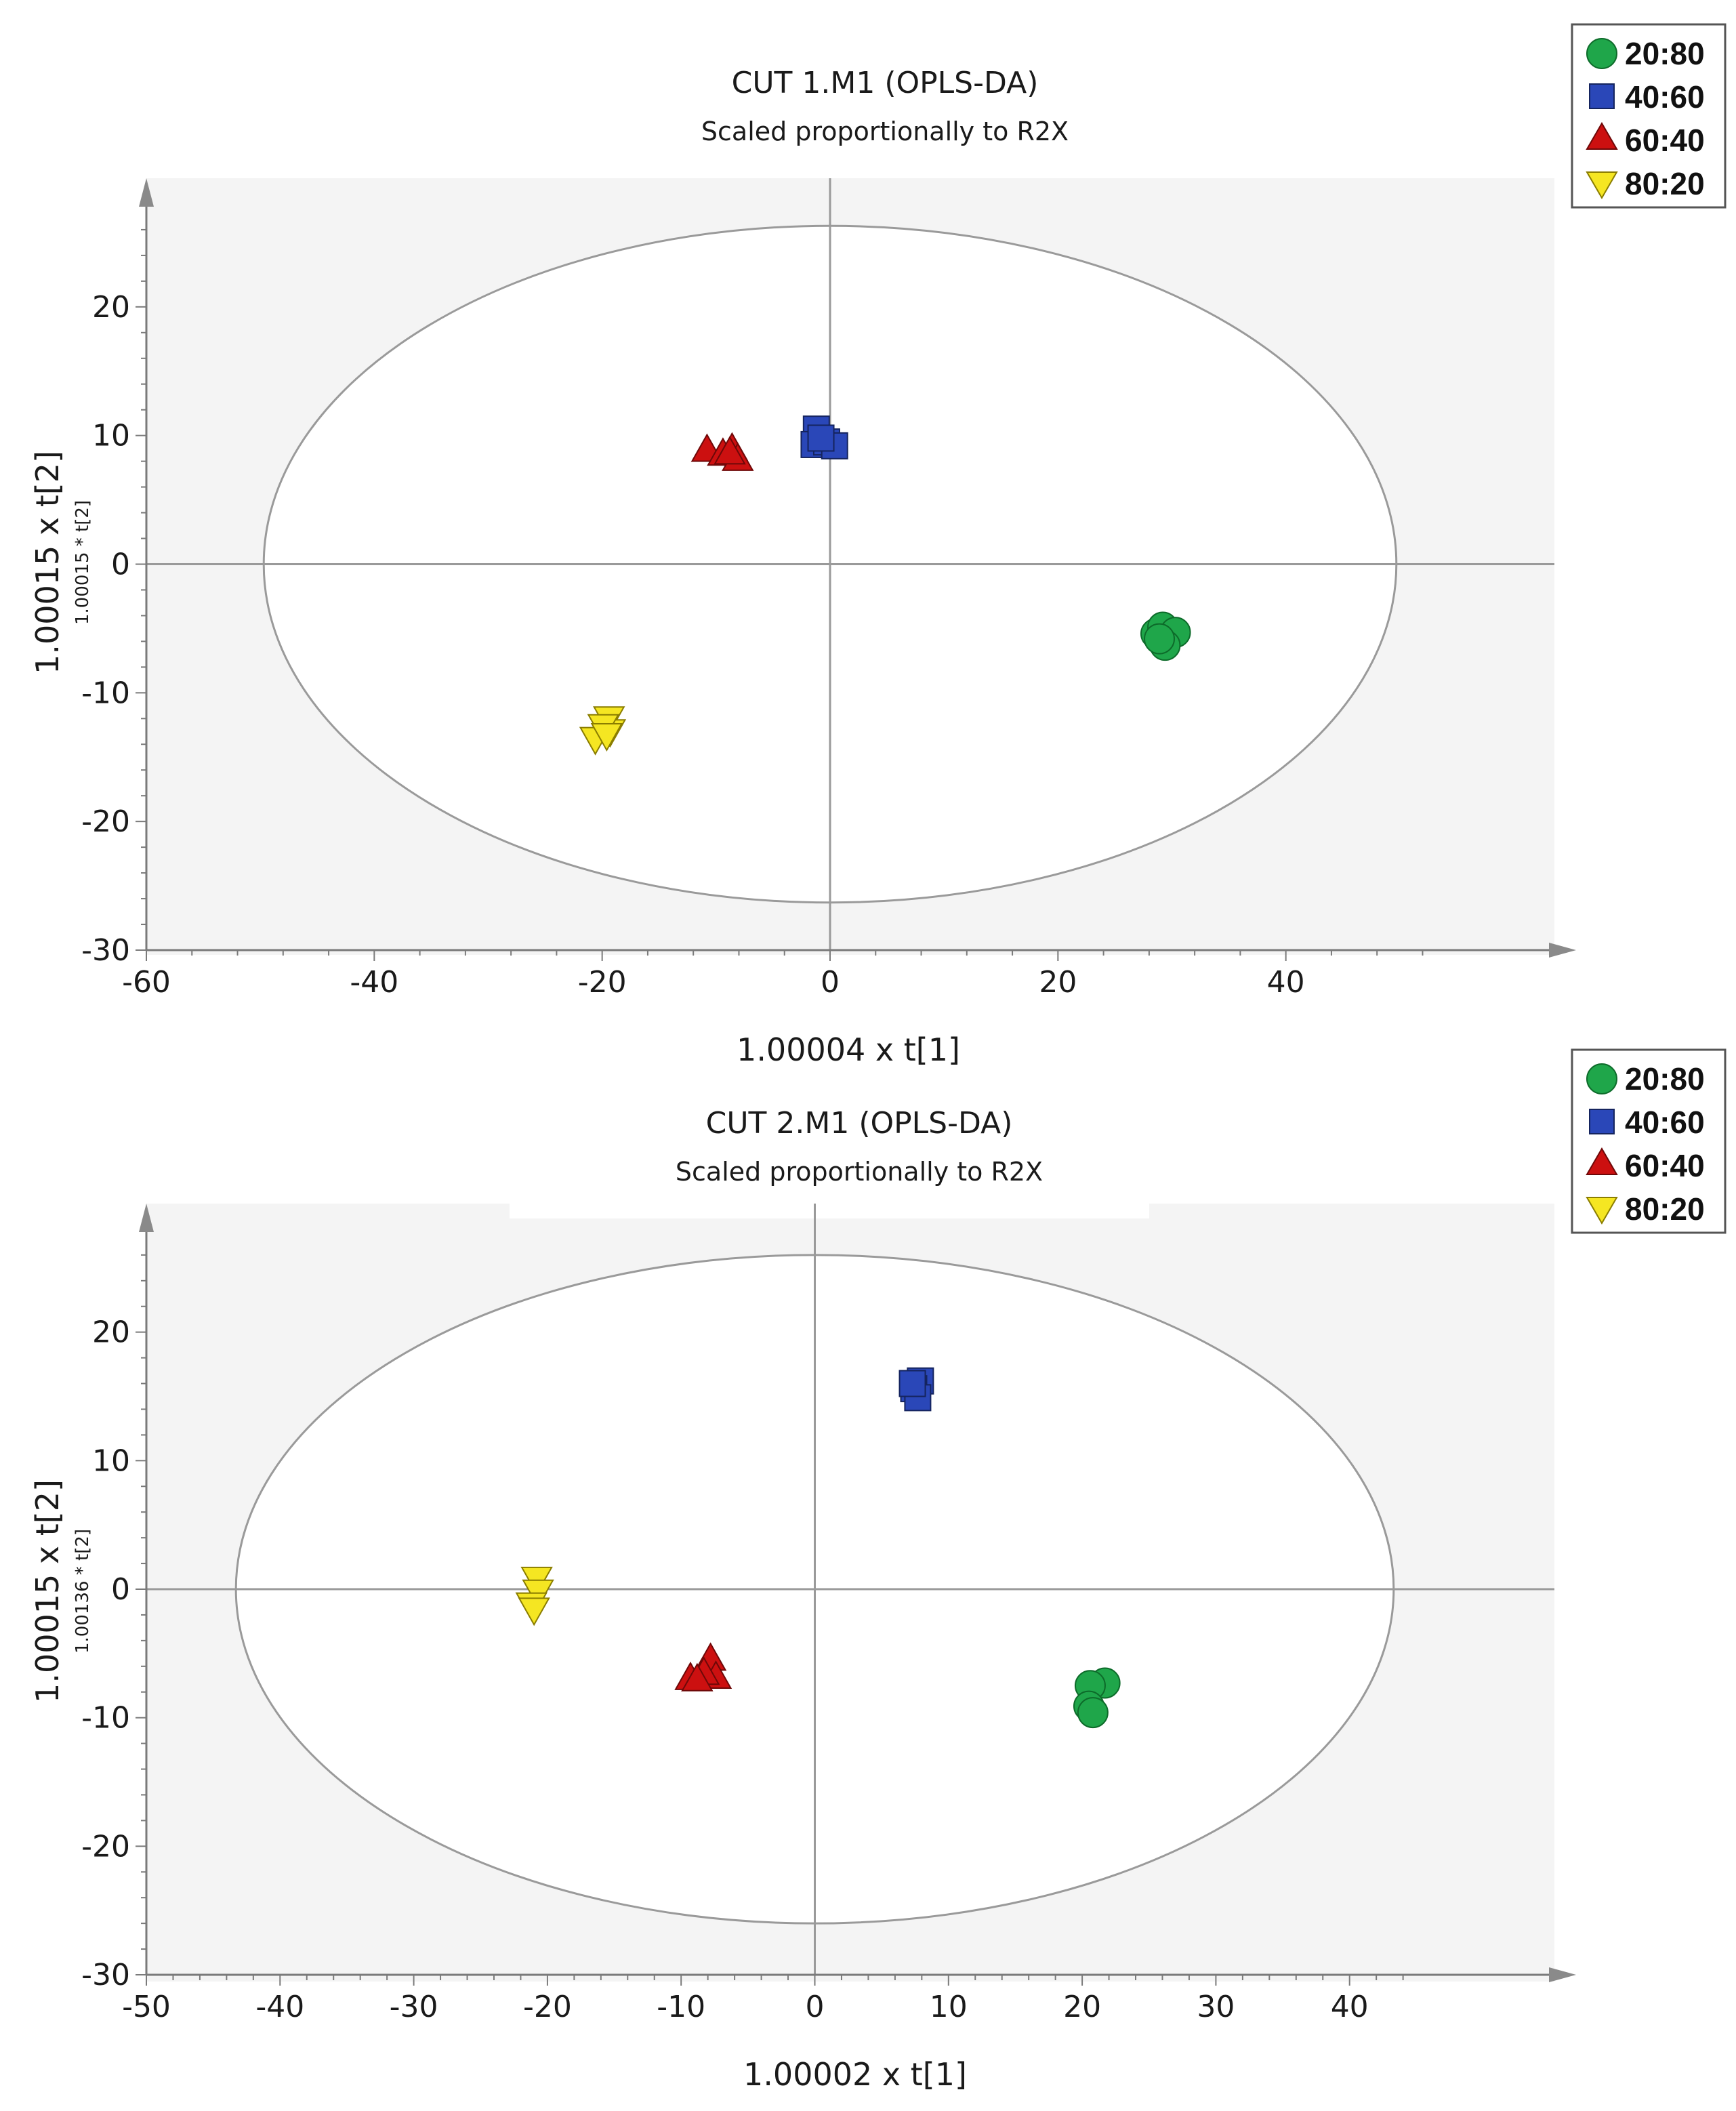  What do you see at coordinates (414, 2007) in the screenshot?
I see `x-tick-label: -30` at bounding box center [414, 2007].